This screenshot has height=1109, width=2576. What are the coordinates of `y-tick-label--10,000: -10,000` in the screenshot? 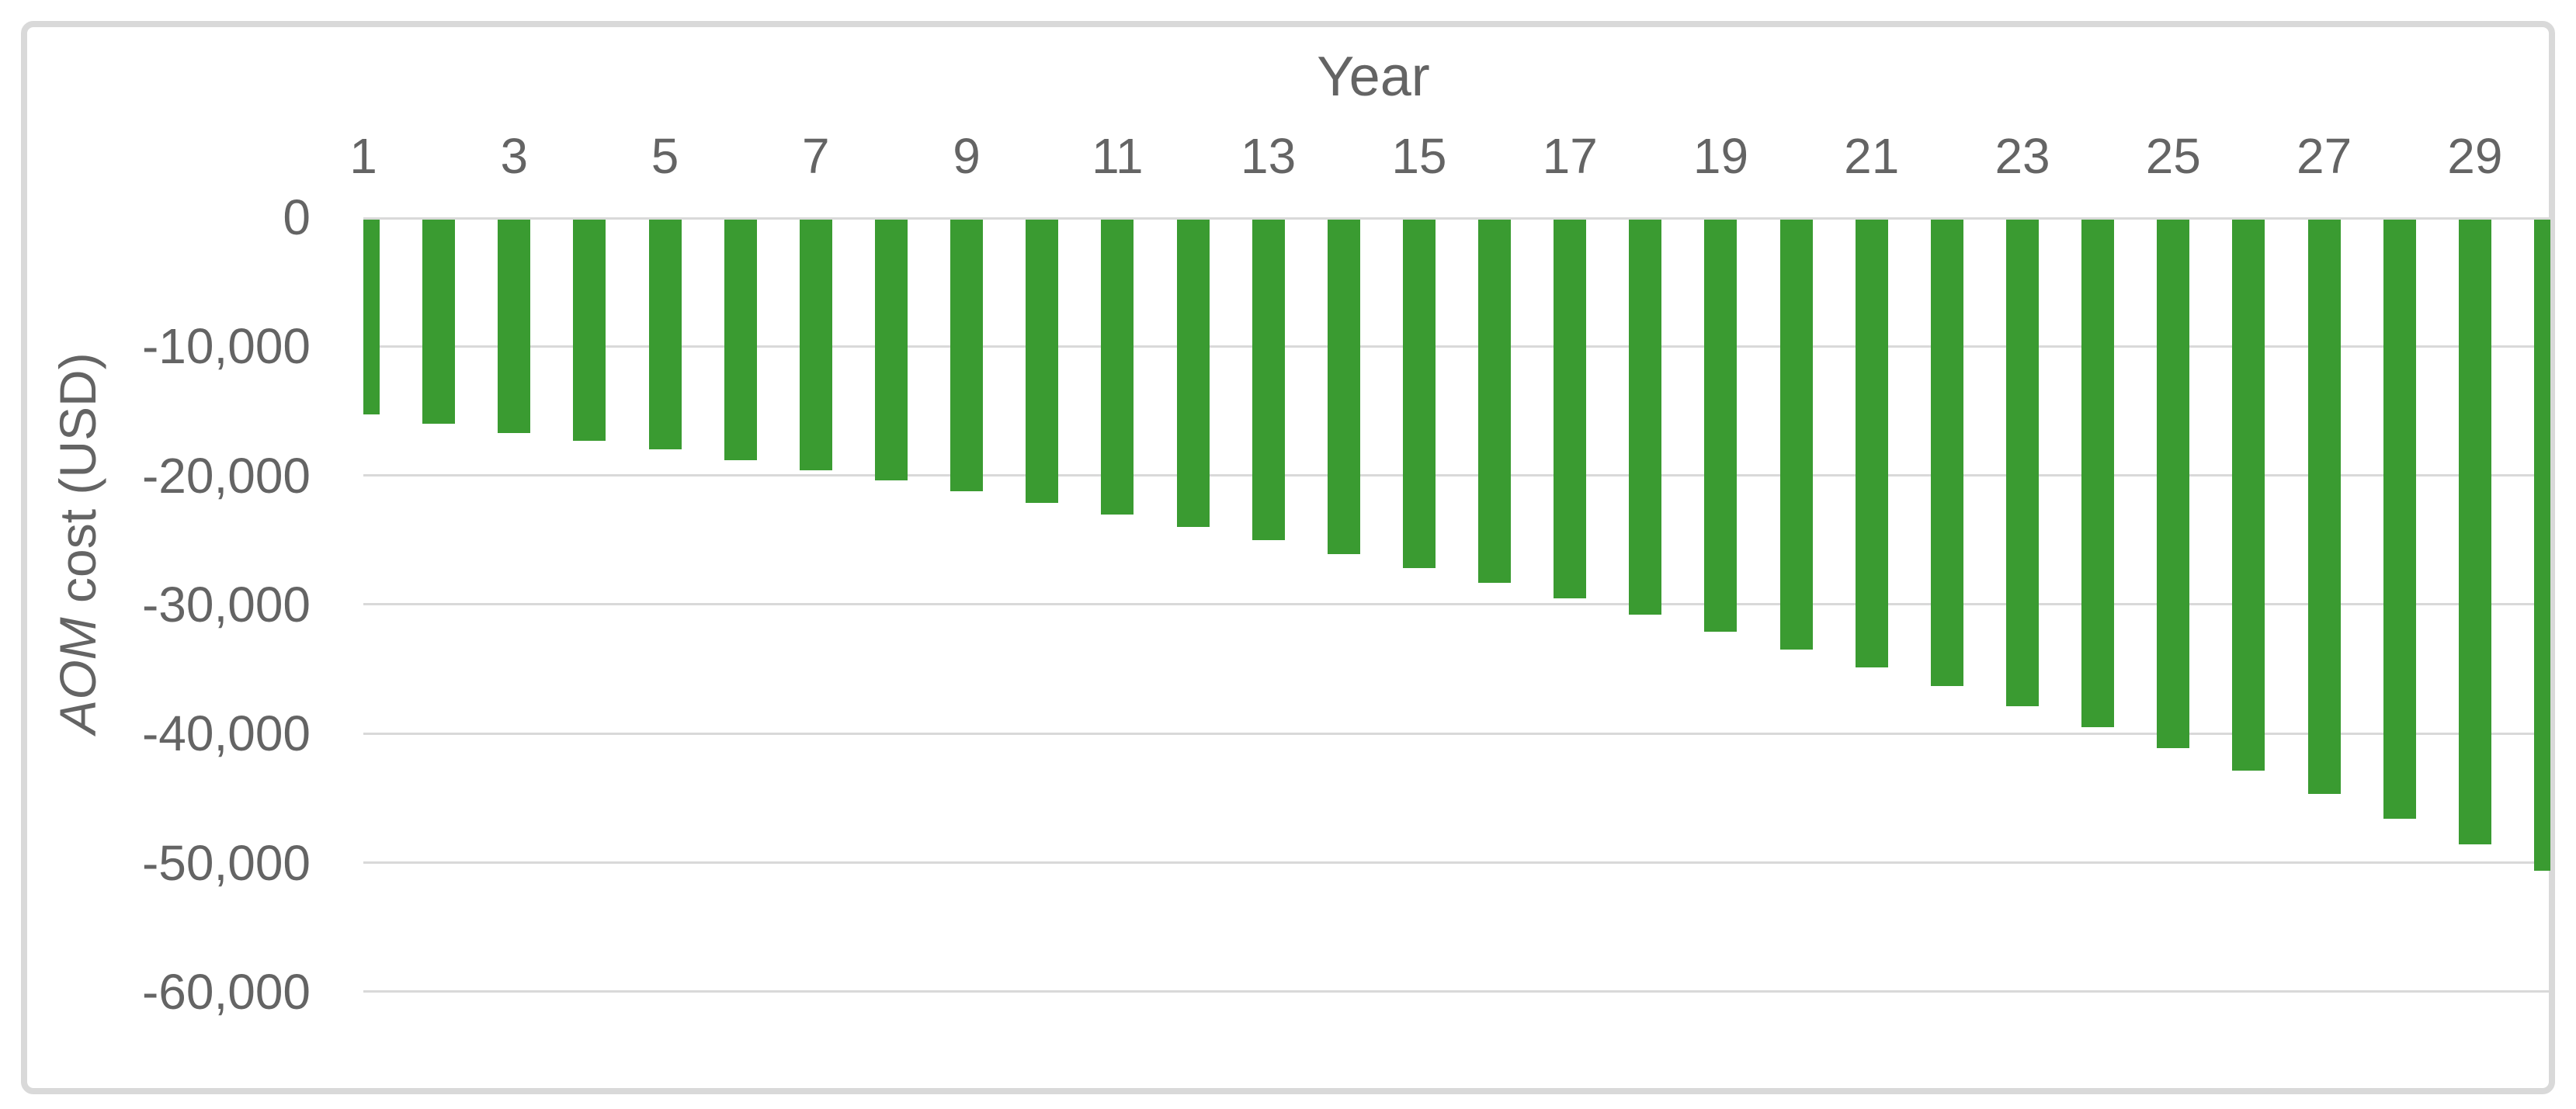 It's located at (226, 347).